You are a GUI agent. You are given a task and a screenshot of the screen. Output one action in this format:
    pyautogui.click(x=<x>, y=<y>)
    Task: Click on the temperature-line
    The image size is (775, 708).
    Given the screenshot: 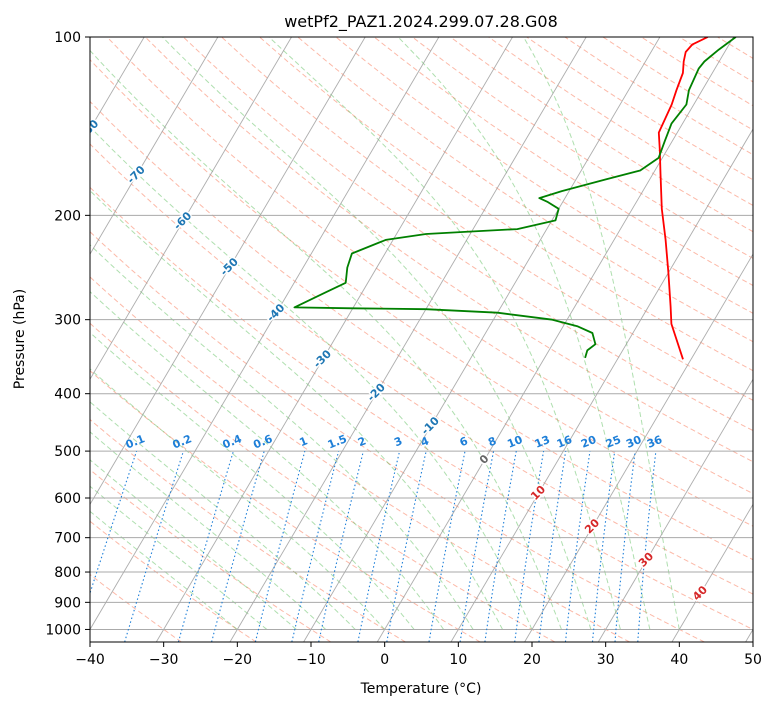 What is the action you would take?
    pyautogui.click(x=683, y=198)
    